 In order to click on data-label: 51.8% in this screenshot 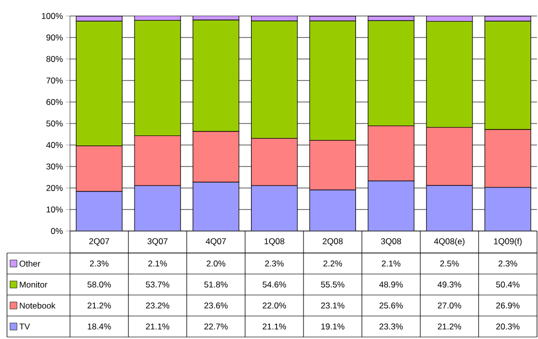, I will do `click(216, 285)`.